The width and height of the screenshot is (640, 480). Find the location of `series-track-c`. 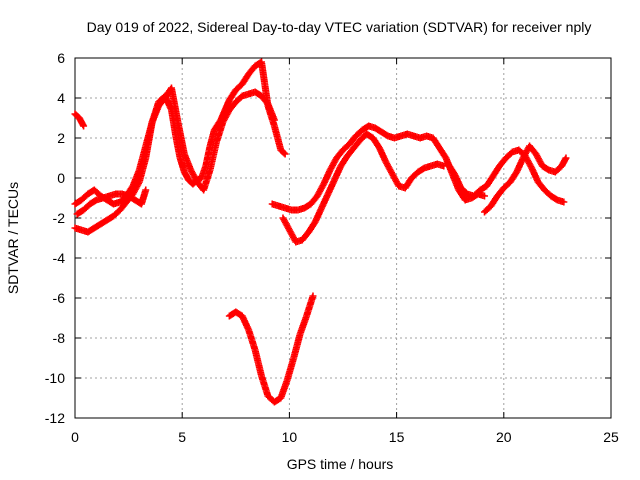

series-track-c is located at coordinates (174, 146).